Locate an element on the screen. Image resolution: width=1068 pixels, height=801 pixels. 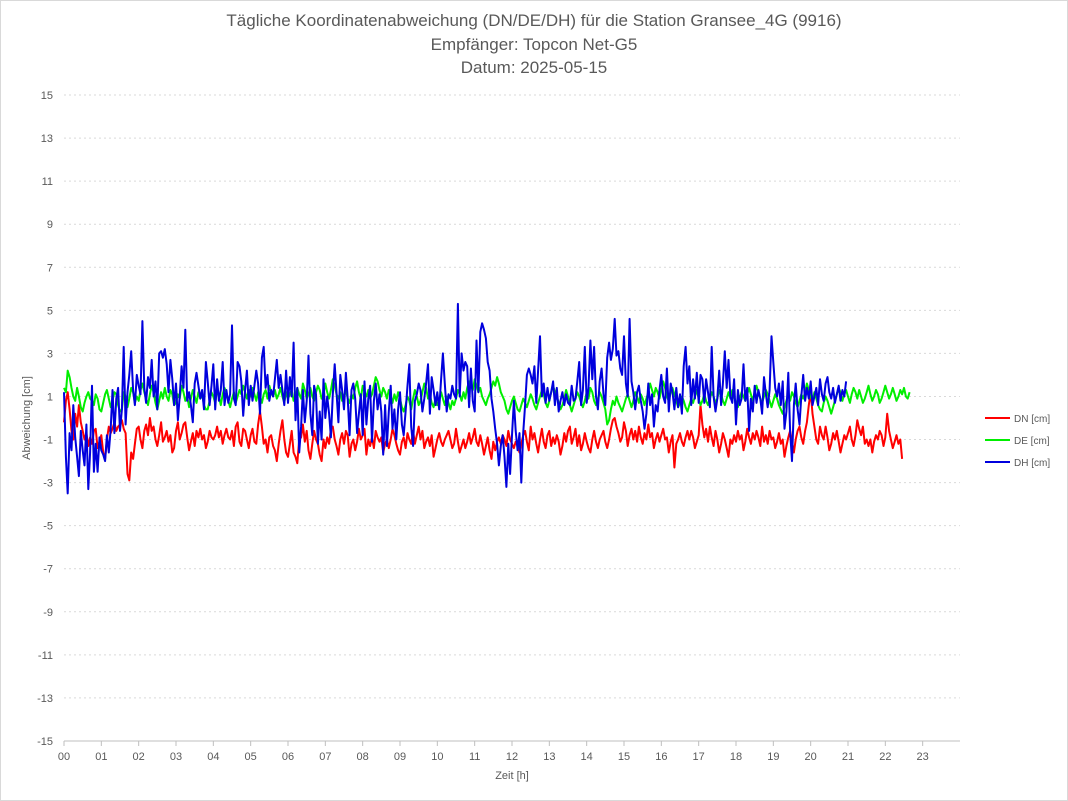
x-tick-label: 22 is located at coordinates (885, 757).